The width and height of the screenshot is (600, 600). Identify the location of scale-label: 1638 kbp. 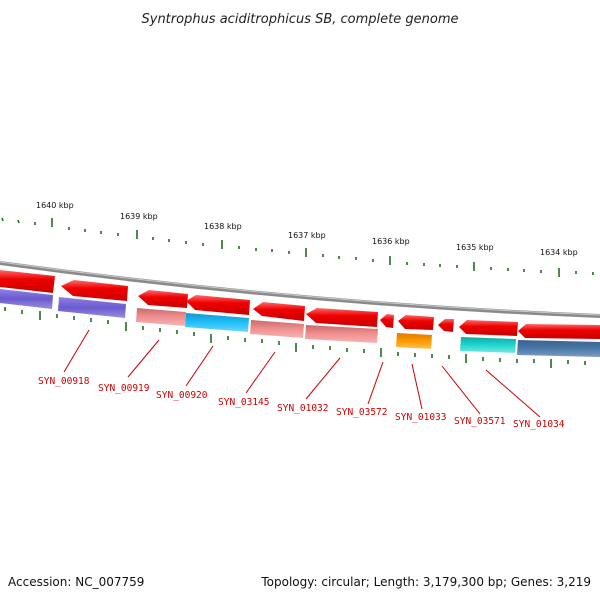
(223, 226).